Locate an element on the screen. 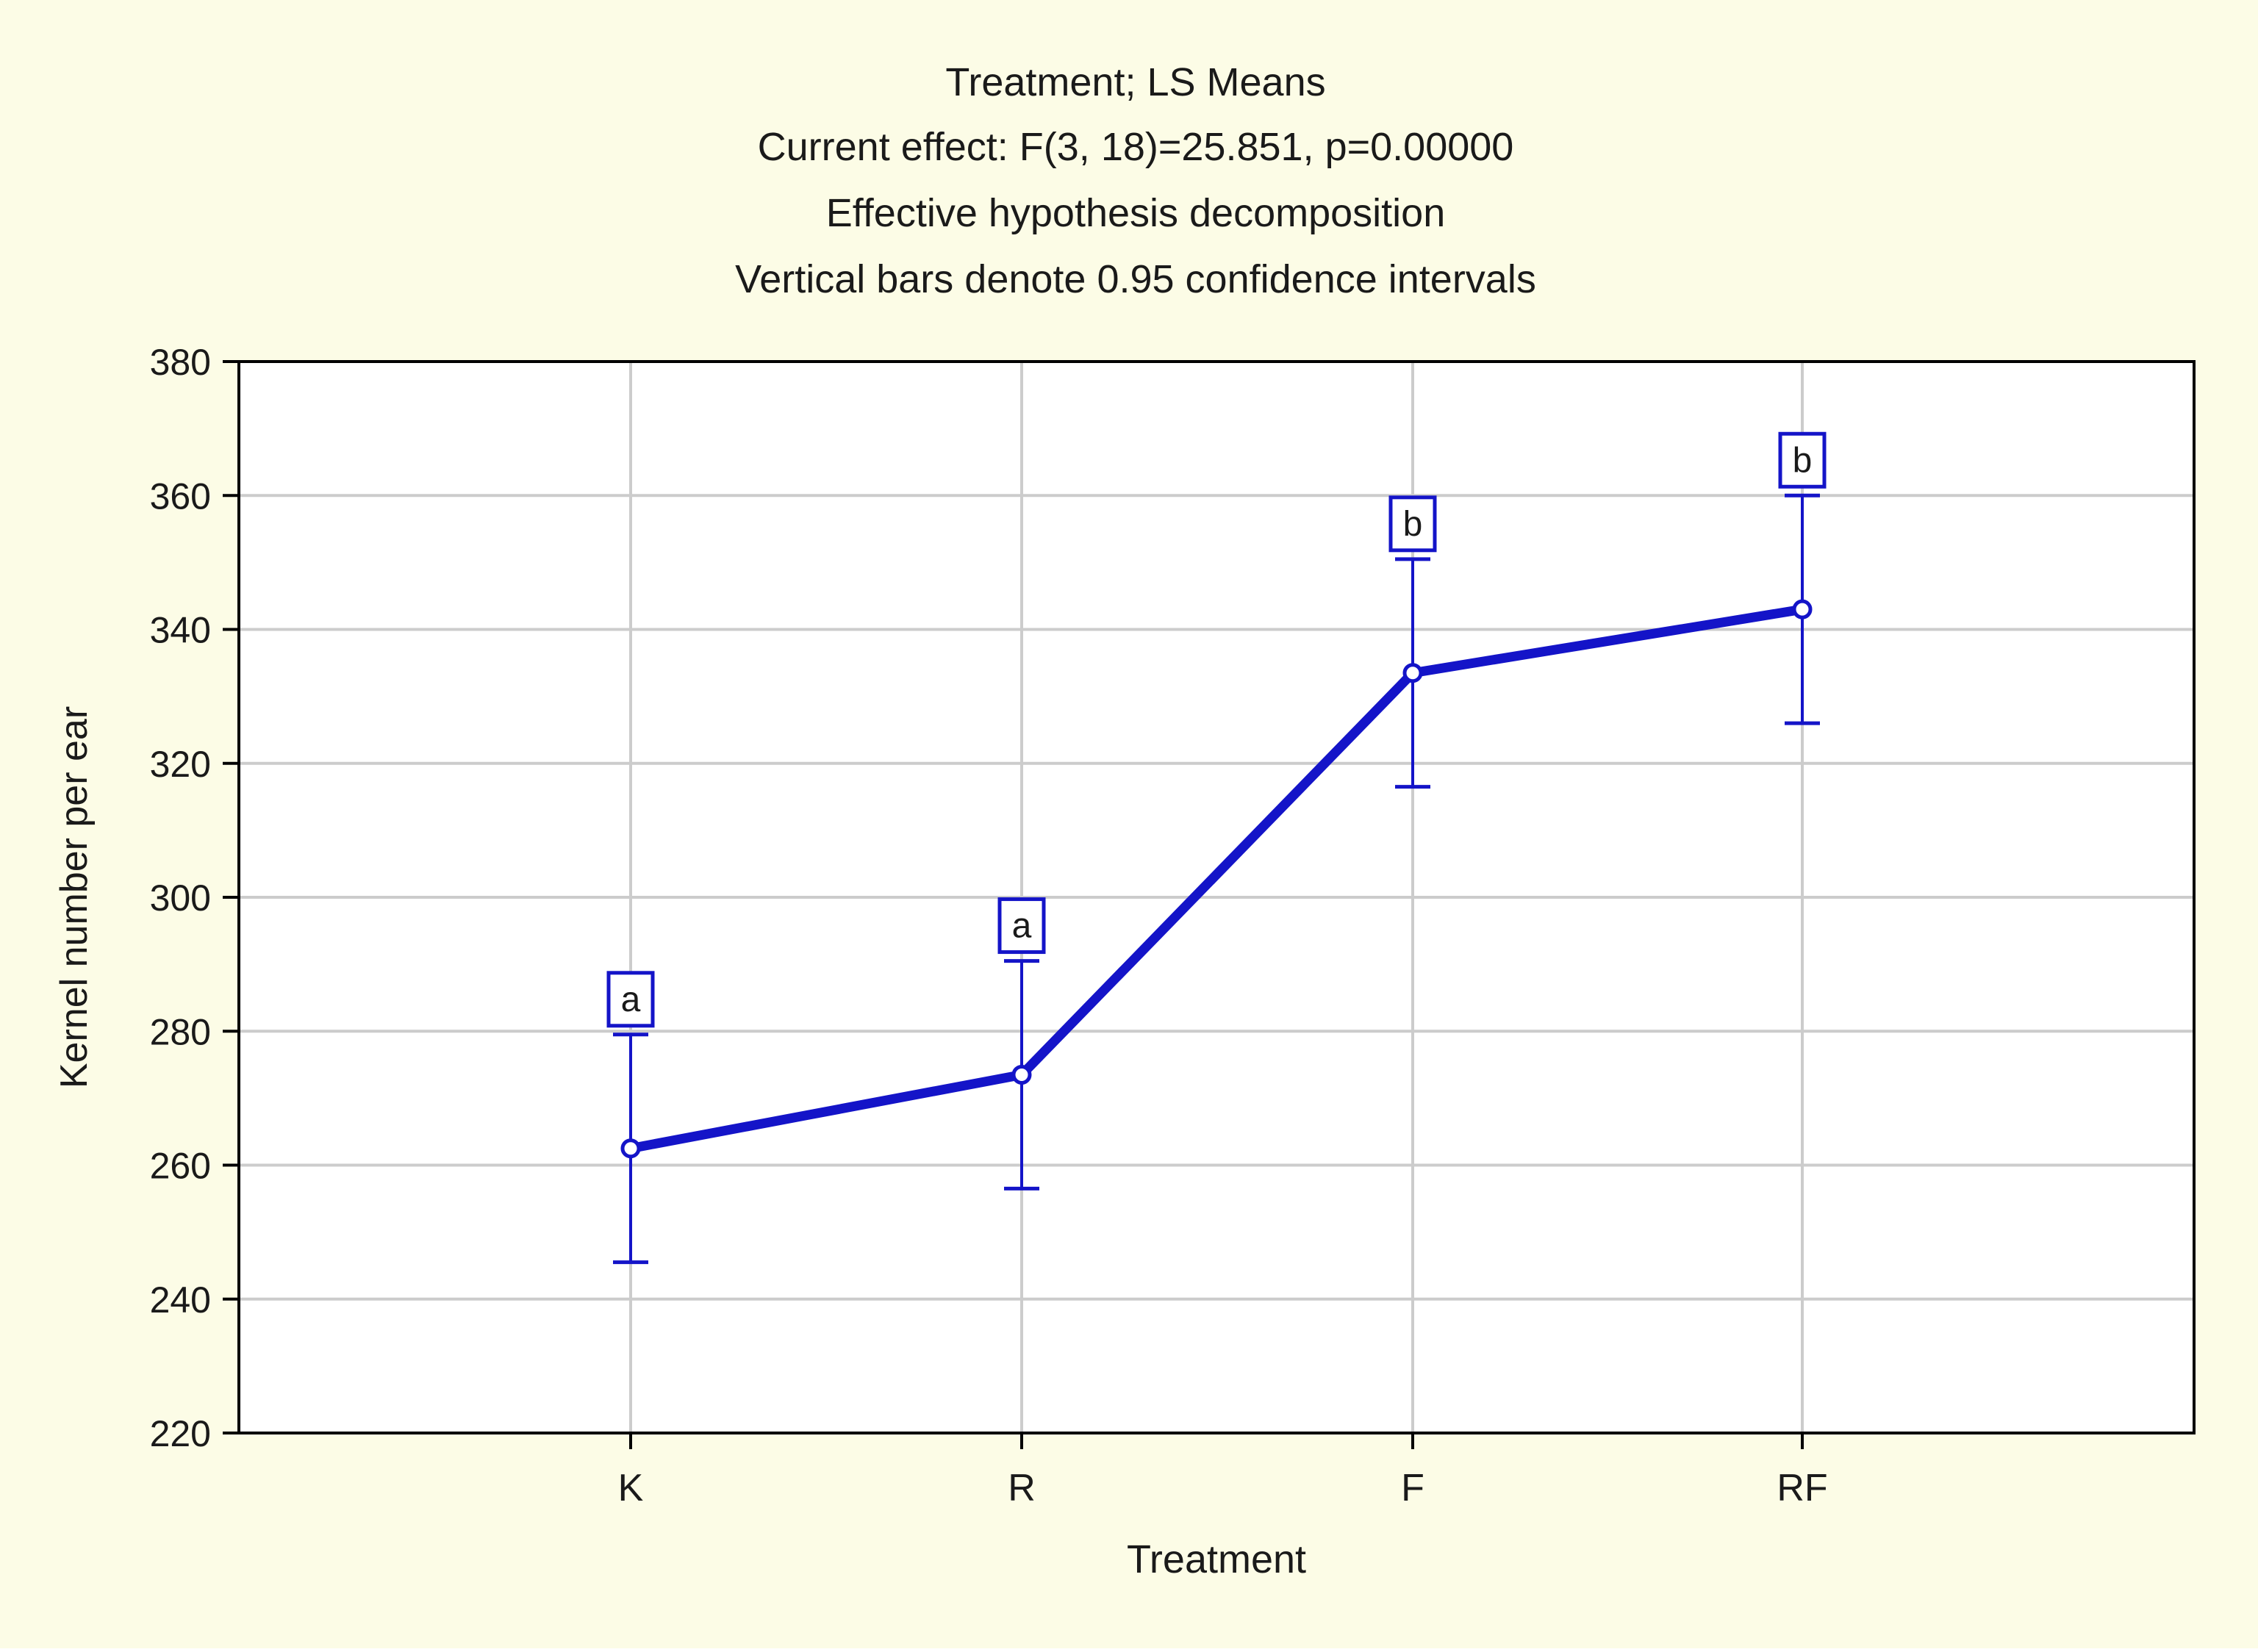  x-tick-label: K is located at coordinates (631, 1488).